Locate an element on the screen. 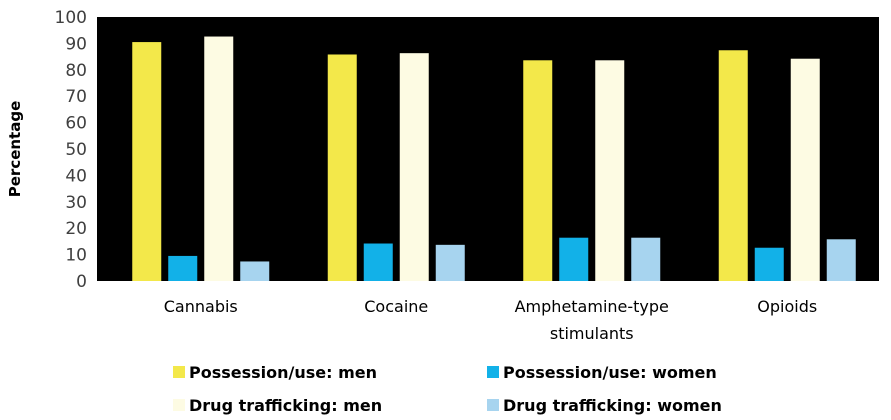  y-tick-label: 20 is located at coordinates (76, 229).